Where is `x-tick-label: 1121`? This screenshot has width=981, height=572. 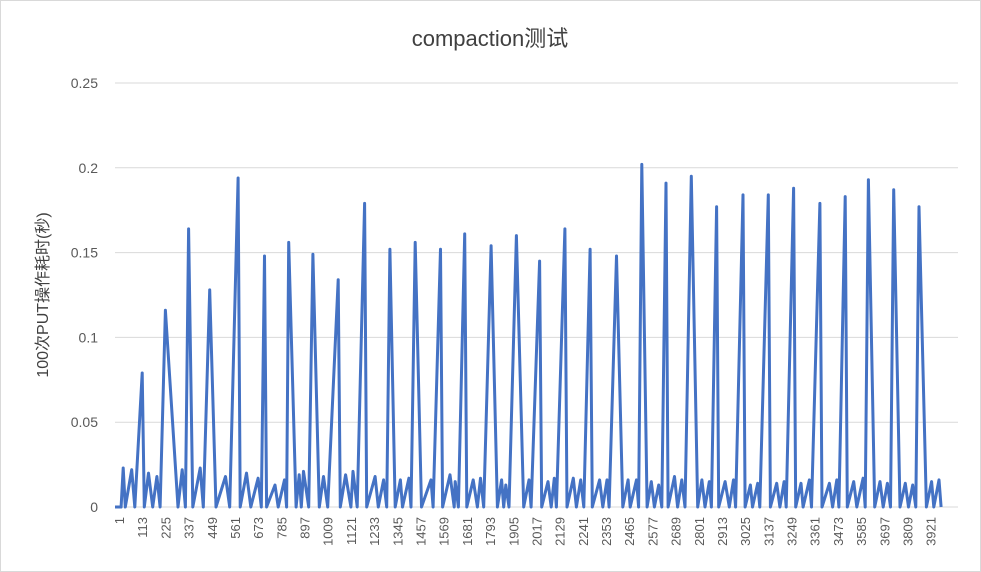
x-tick-label: 1121 is located at coordinates (351, 531).